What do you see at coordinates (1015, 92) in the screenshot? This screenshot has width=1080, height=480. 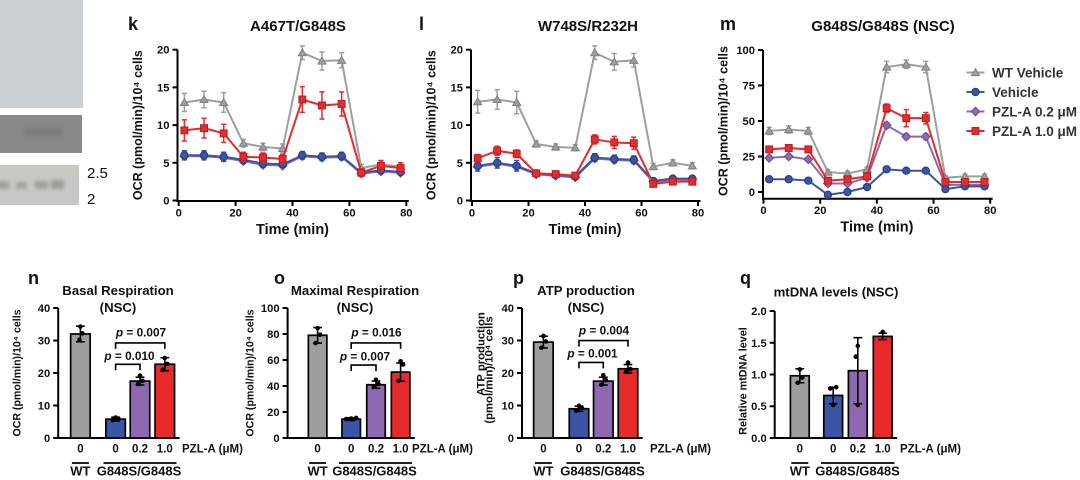 I see `svg-text: Vehicle` at bounding box center [1015, 92].